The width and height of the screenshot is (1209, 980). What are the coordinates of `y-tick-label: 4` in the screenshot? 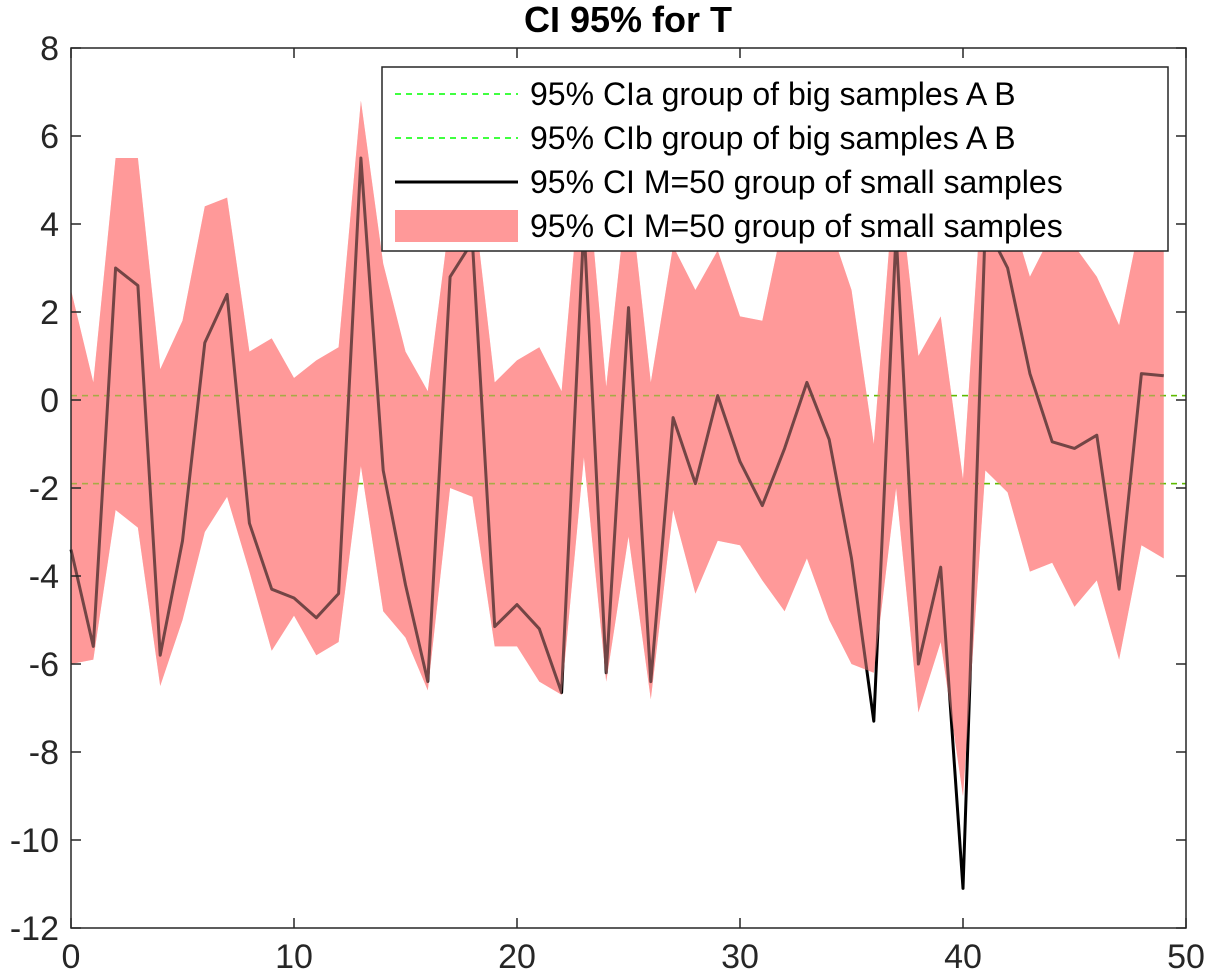 It's located at (49, 225).